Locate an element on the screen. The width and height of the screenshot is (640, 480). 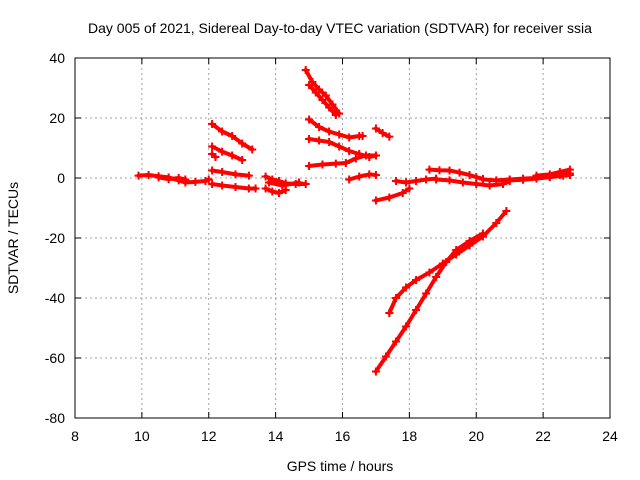
series-arc-i is located at coordinates (275, 190).